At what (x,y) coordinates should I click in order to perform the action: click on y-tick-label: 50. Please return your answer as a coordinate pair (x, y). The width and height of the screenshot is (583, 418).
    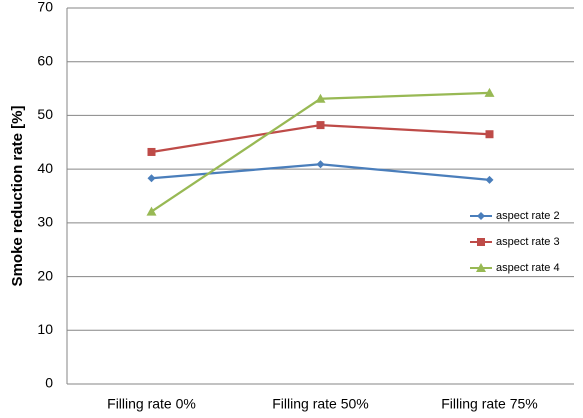
    Looking at the image, I should click on (45, 114).